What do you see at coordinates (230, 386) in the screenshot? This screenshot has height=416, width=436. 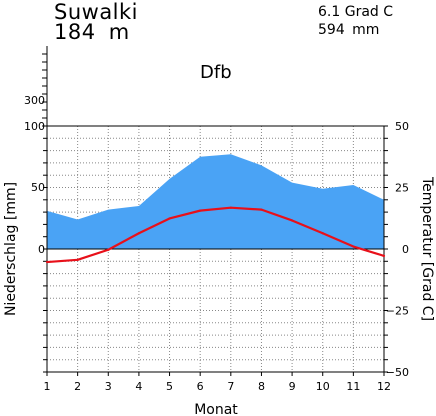 I see `x-tick-label: 7` at bounding box center [230, 386].